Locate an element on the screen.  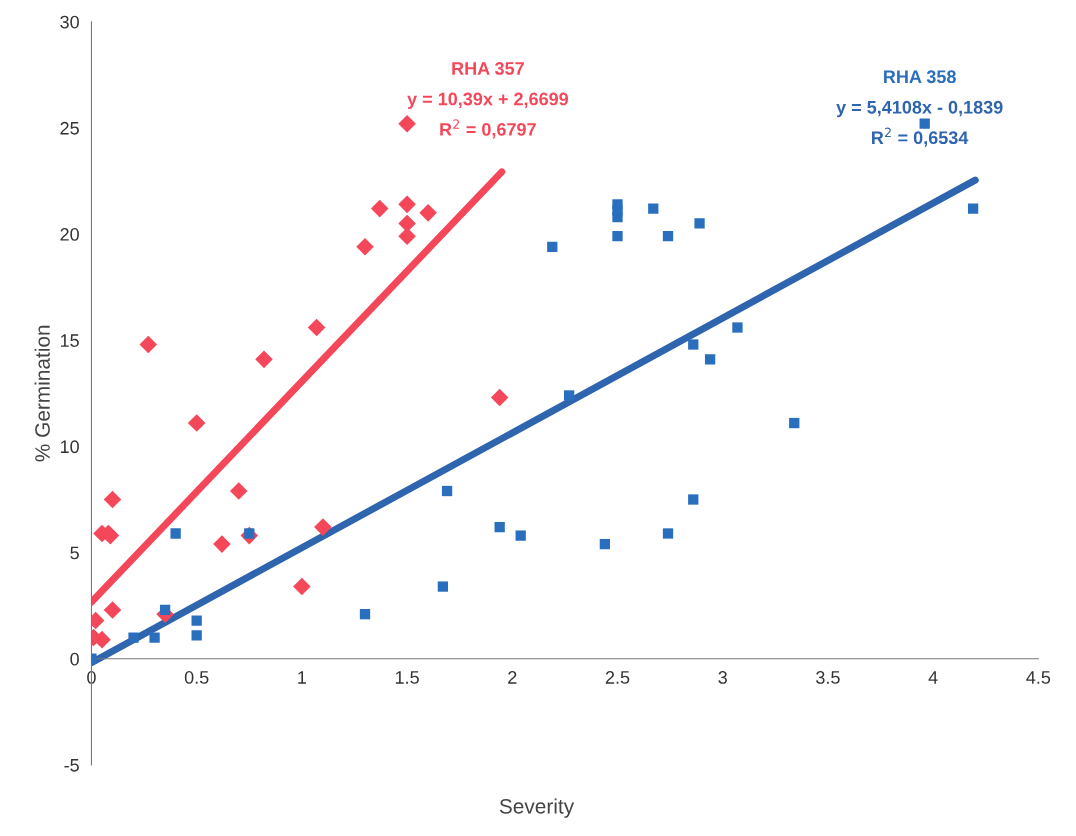
x-tick-label: 2.5 is located at coordinates (617, 677).